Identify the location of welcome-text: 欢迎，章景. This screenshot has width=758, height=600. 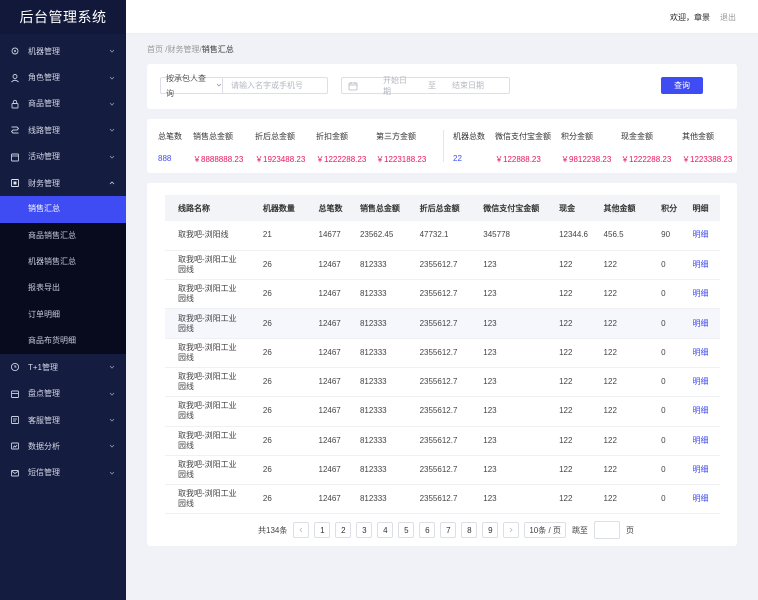
(690, 17).